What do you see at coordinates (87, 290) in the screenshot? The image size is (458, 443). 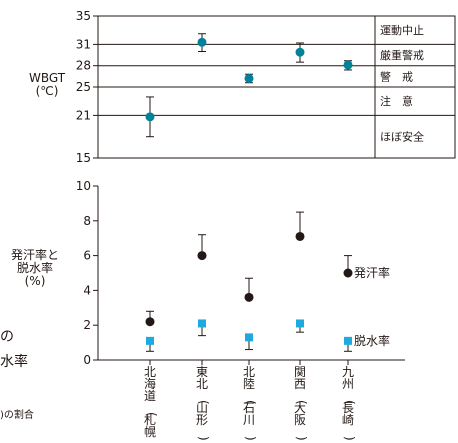 I see `sweat-y-tick-label: 4` at bounding box center [87, 290].